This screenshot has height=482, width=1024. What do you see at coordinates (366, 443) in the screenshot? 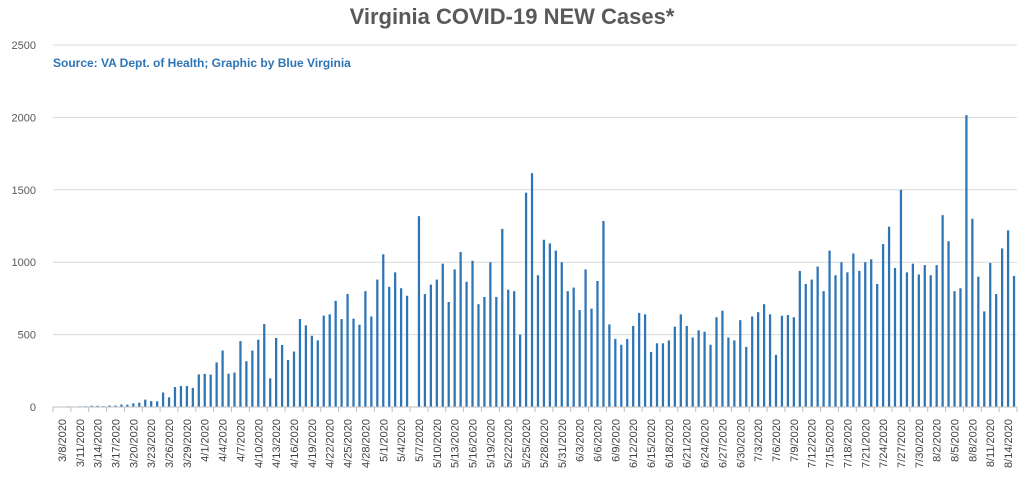
I see `x-tick-label: 4/28/2020` at bounding box center [366, 443].